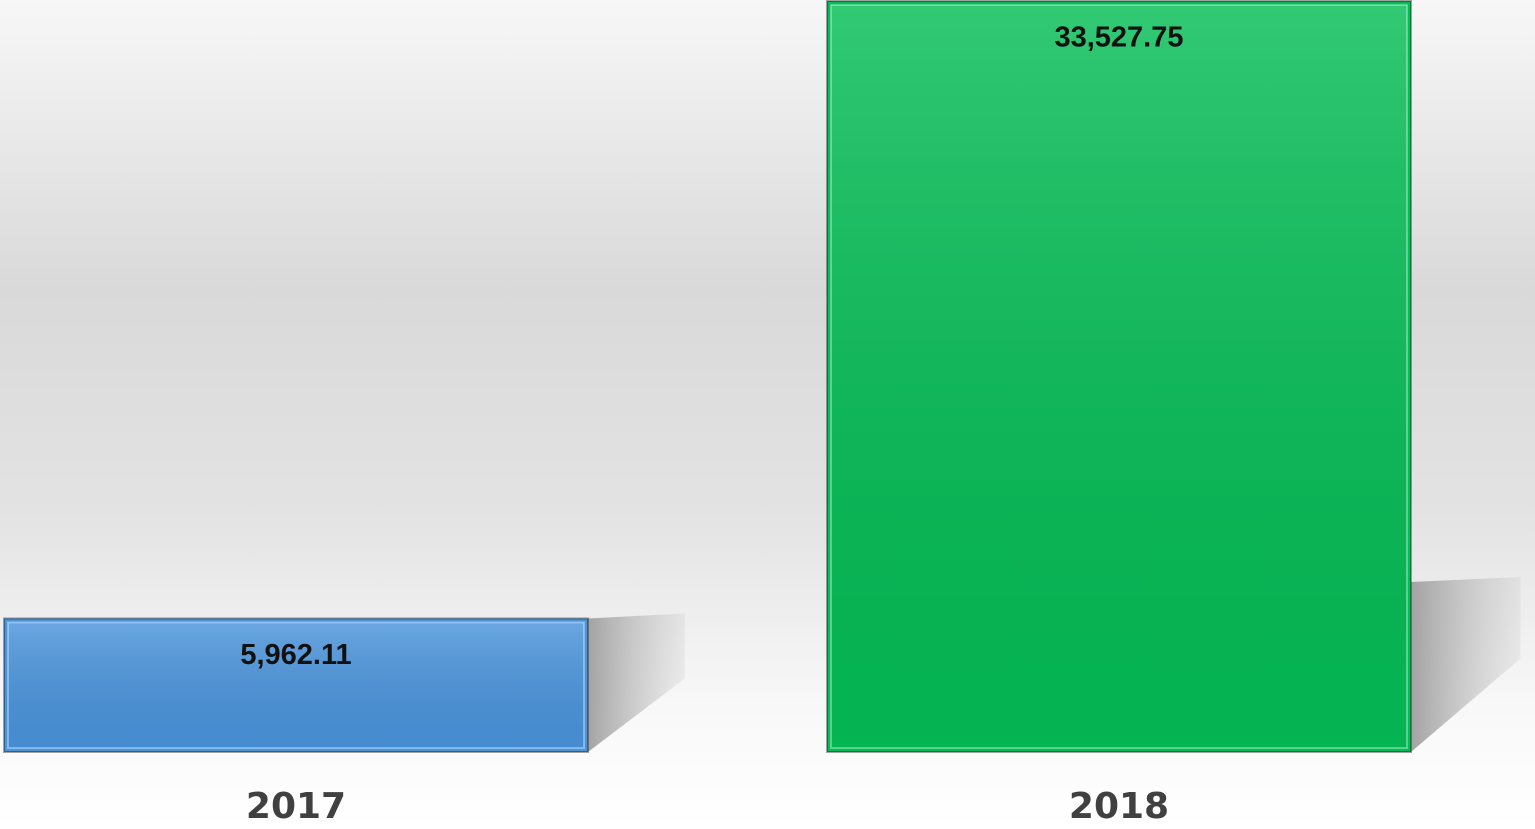  Describe the element at coordinates (1118, 38) in the screenshot. I see `value-label: 33,527.75` at that location.